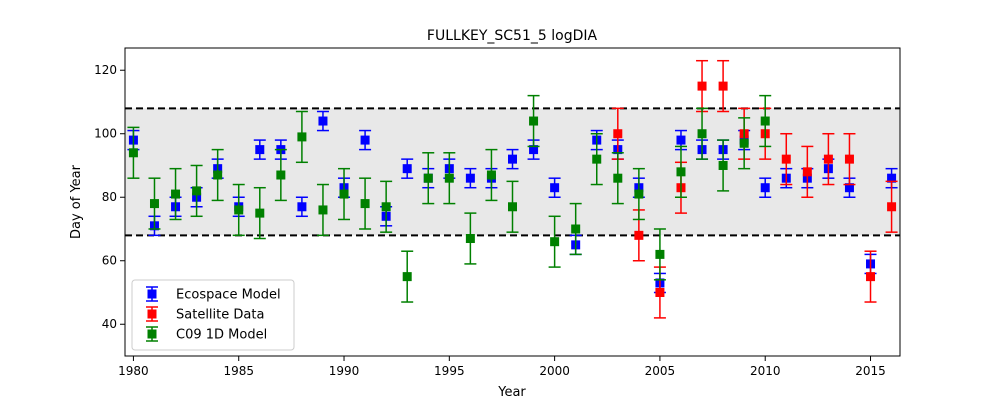 The width and height of the screenshot is (1000, 400). I want to click on legend-label: Satellite Data, so click(220, 315).